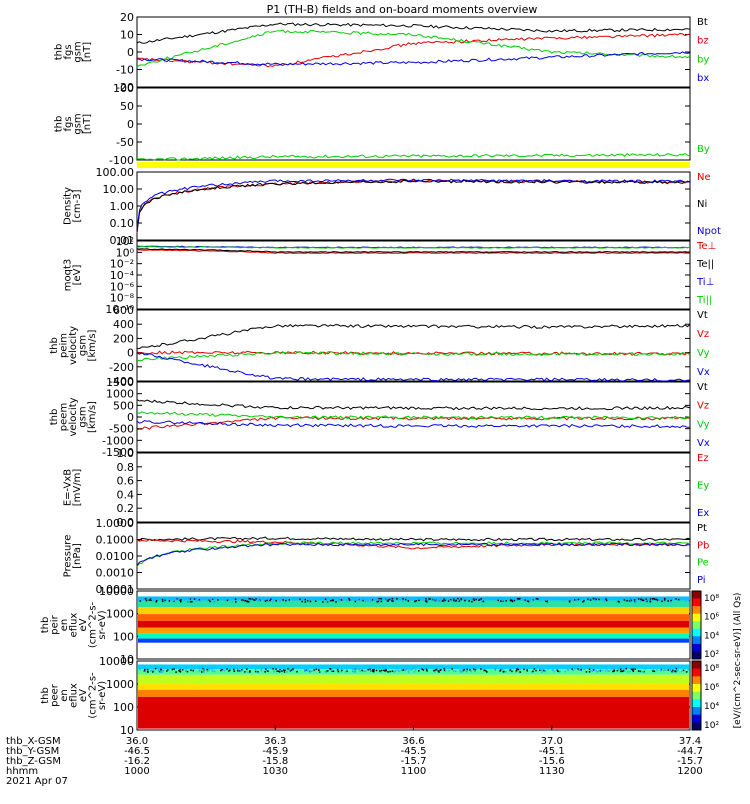 The width and height of the screenshot is (750, 804). Describe the element at coordinates (121, 367) in the screenshot. I see `y-tick-label: -200` at that location.